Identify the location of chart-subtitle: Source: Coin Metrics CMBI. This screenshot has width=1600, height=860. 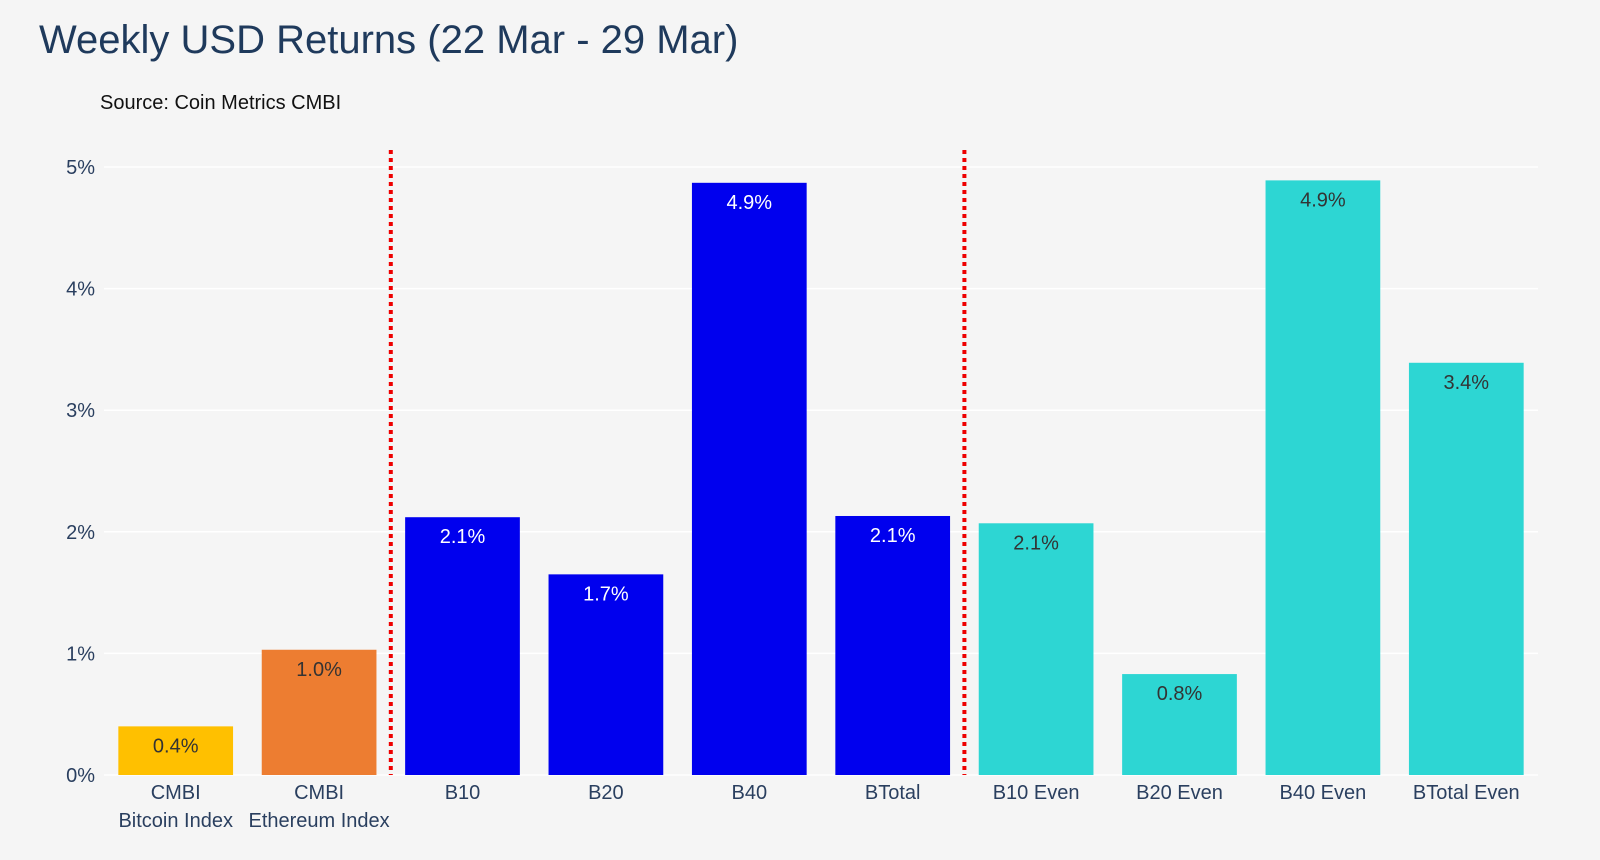
(221, 103).